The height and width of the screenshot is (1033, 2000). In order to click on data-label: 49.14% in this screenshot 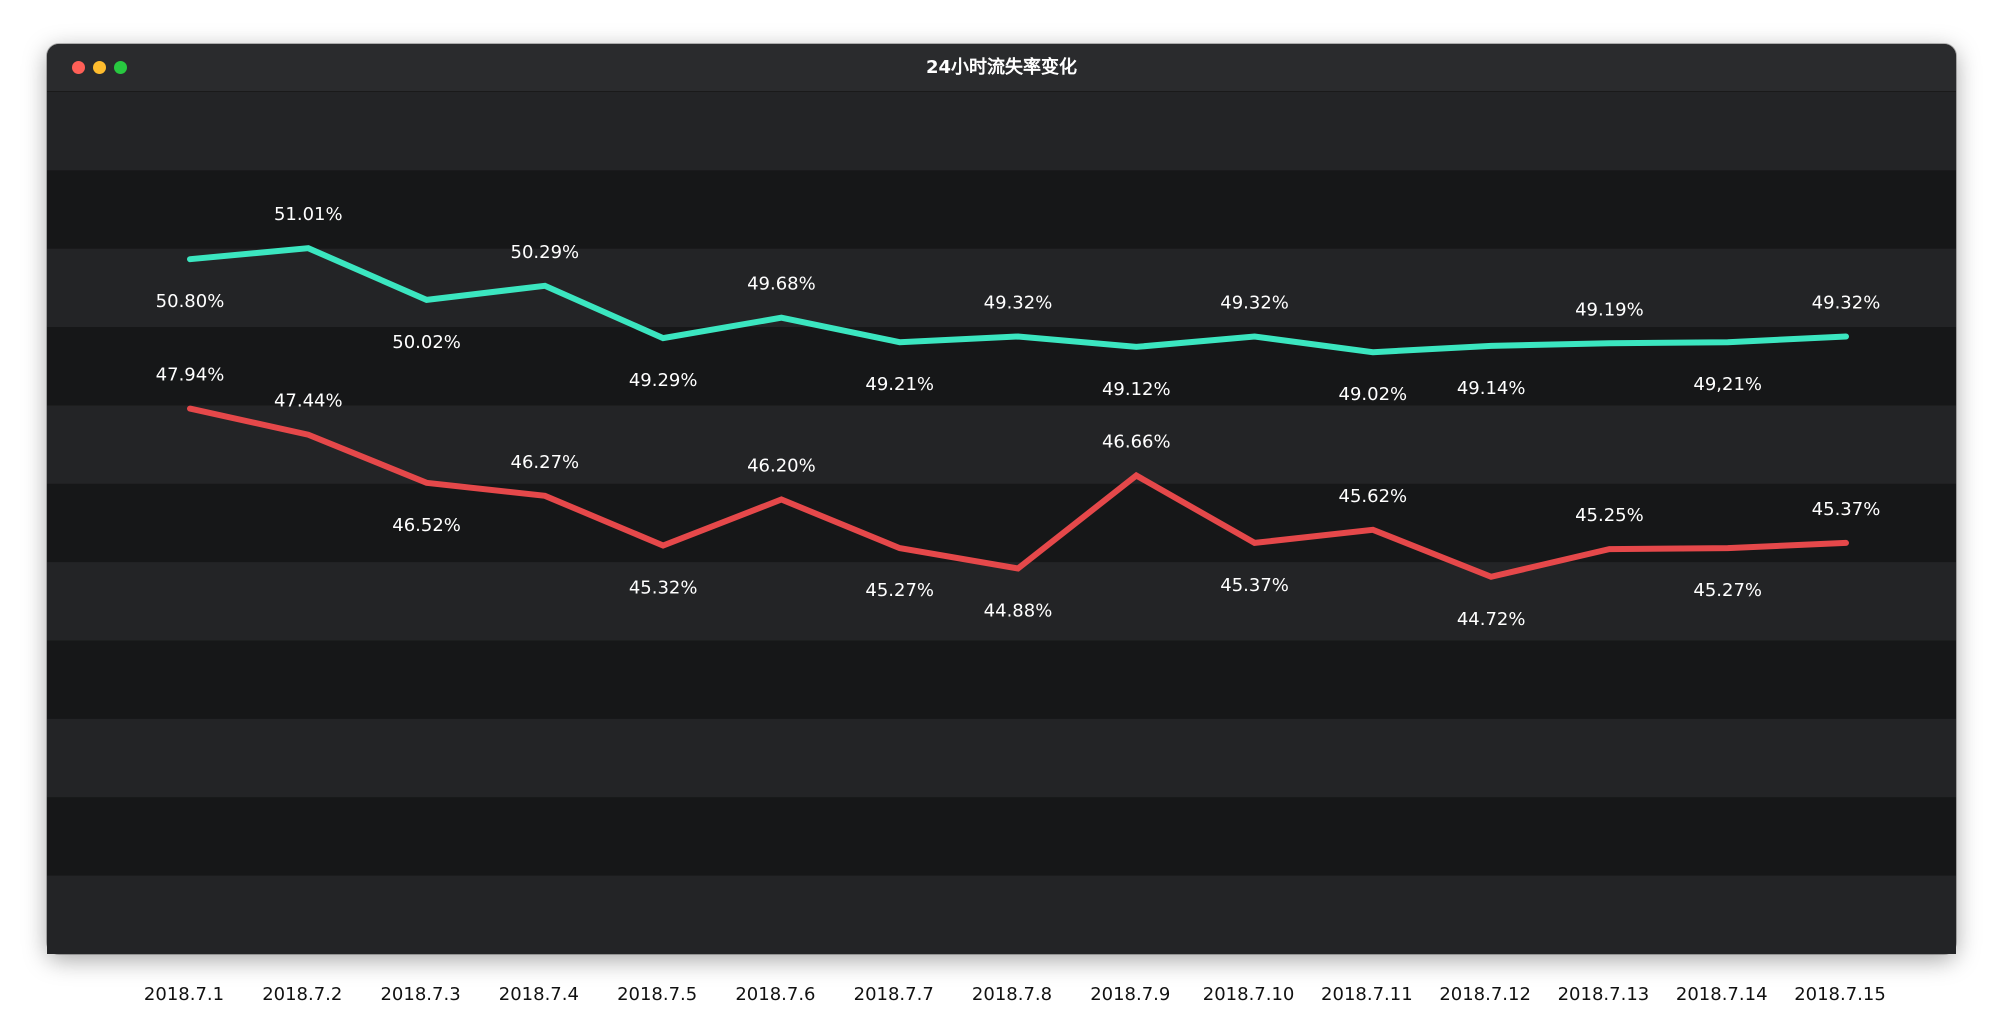, I will do `click(1491, 388)`.